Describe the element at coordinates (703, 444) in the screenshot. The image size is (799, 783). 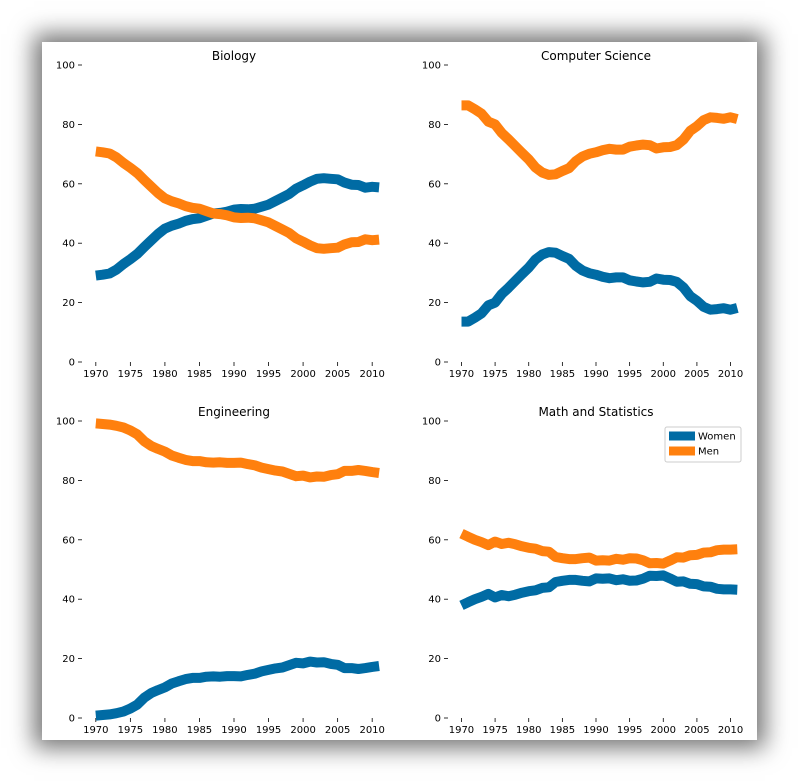
I see `chart-legend: Women Men` at that location.